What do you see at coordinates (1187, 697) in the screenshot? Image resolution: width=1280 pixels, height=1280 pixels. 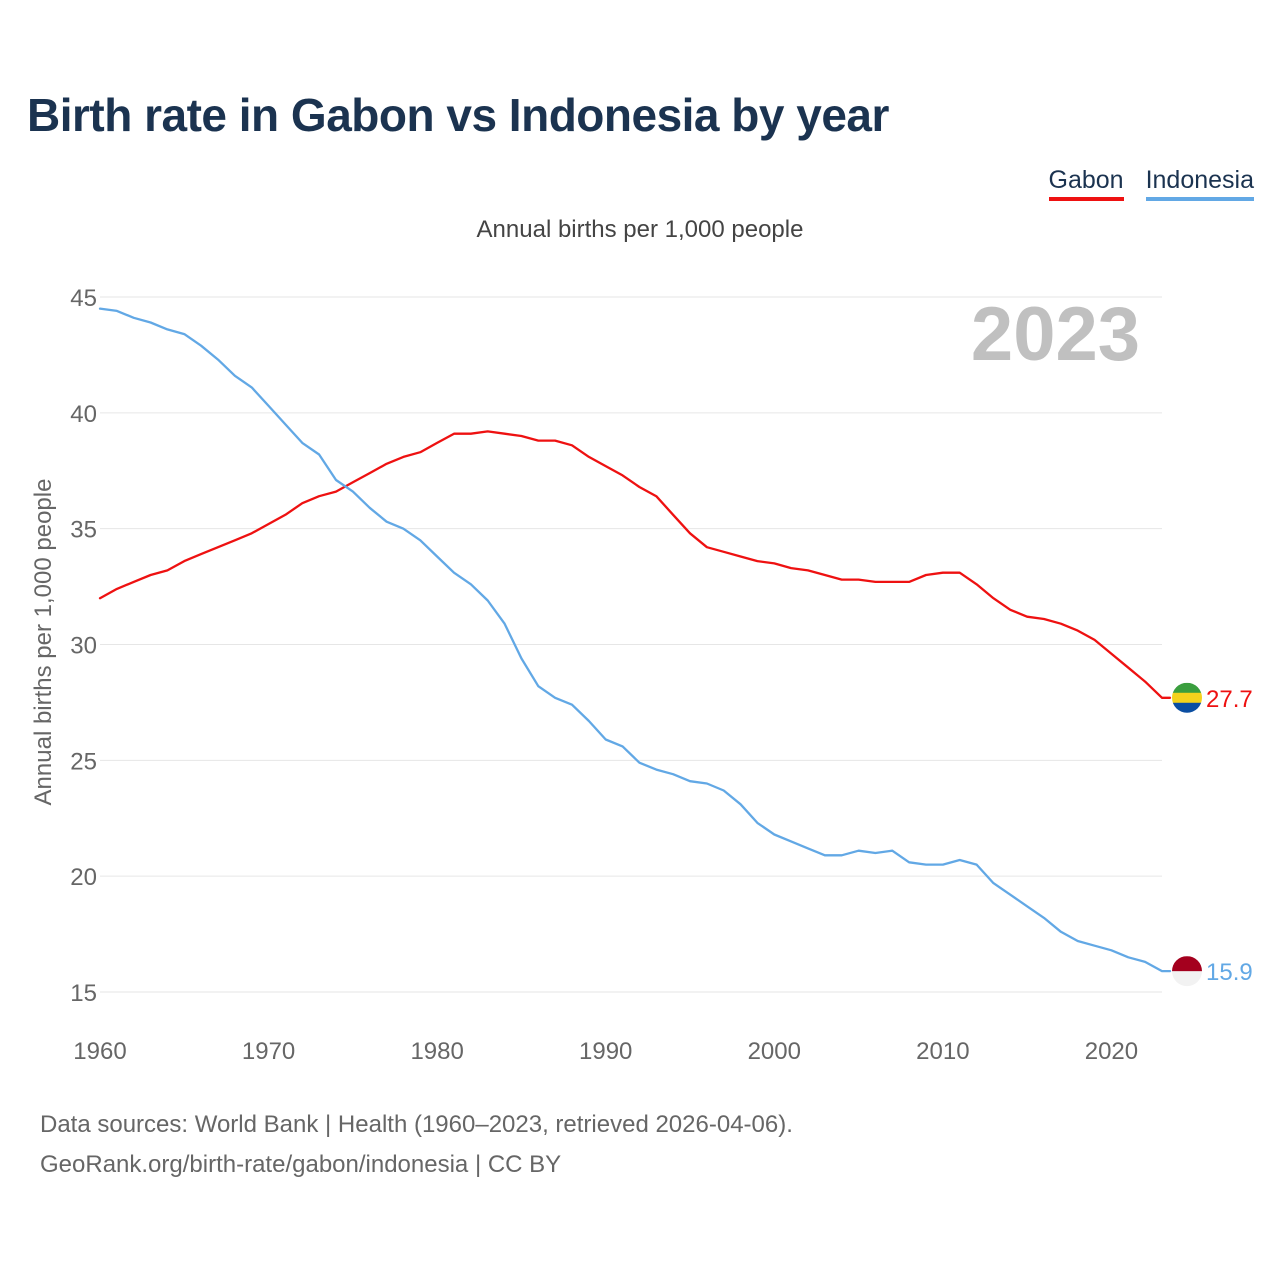 I see `gabon-flag-icon` at bounding box center [1187, 697].